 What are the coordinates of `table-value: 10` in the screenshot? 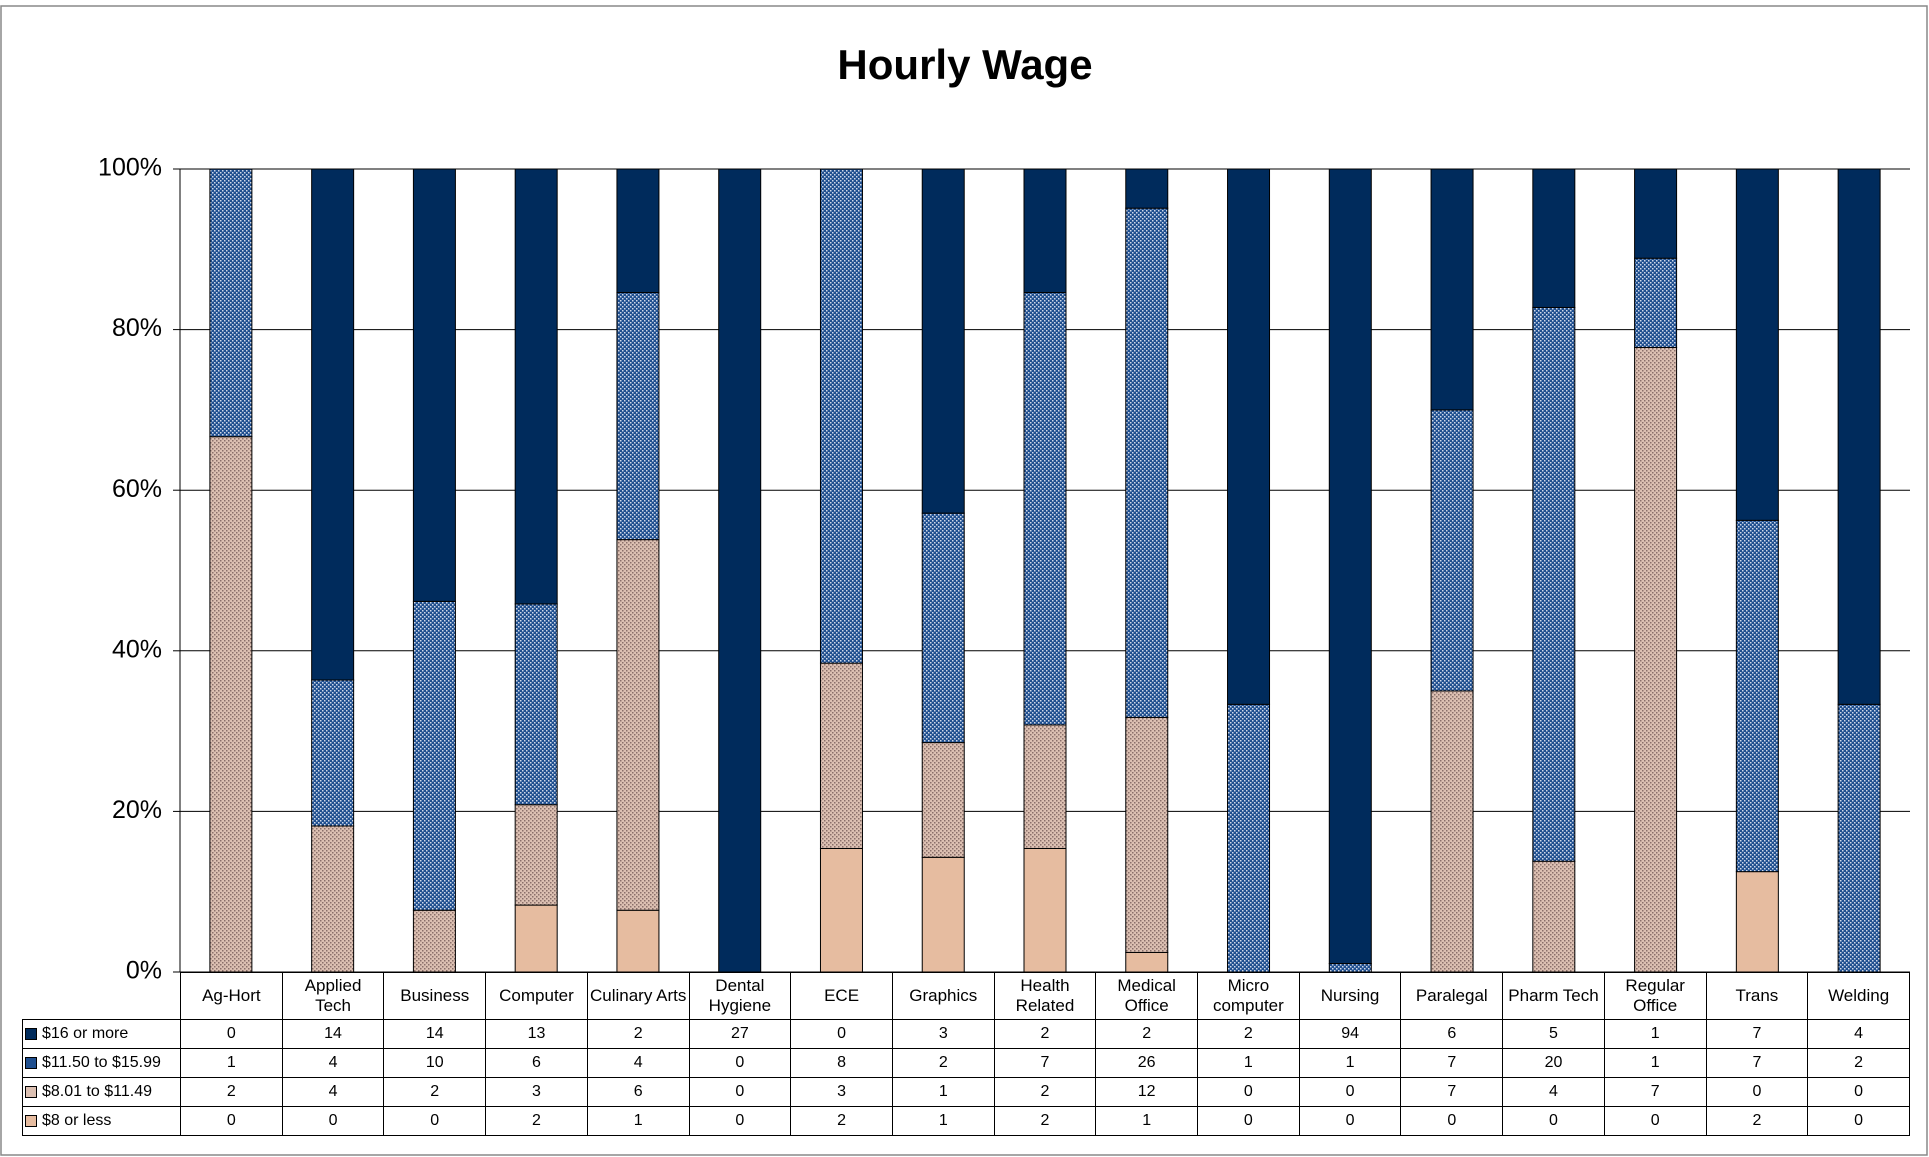 It's located at (435, 1063).